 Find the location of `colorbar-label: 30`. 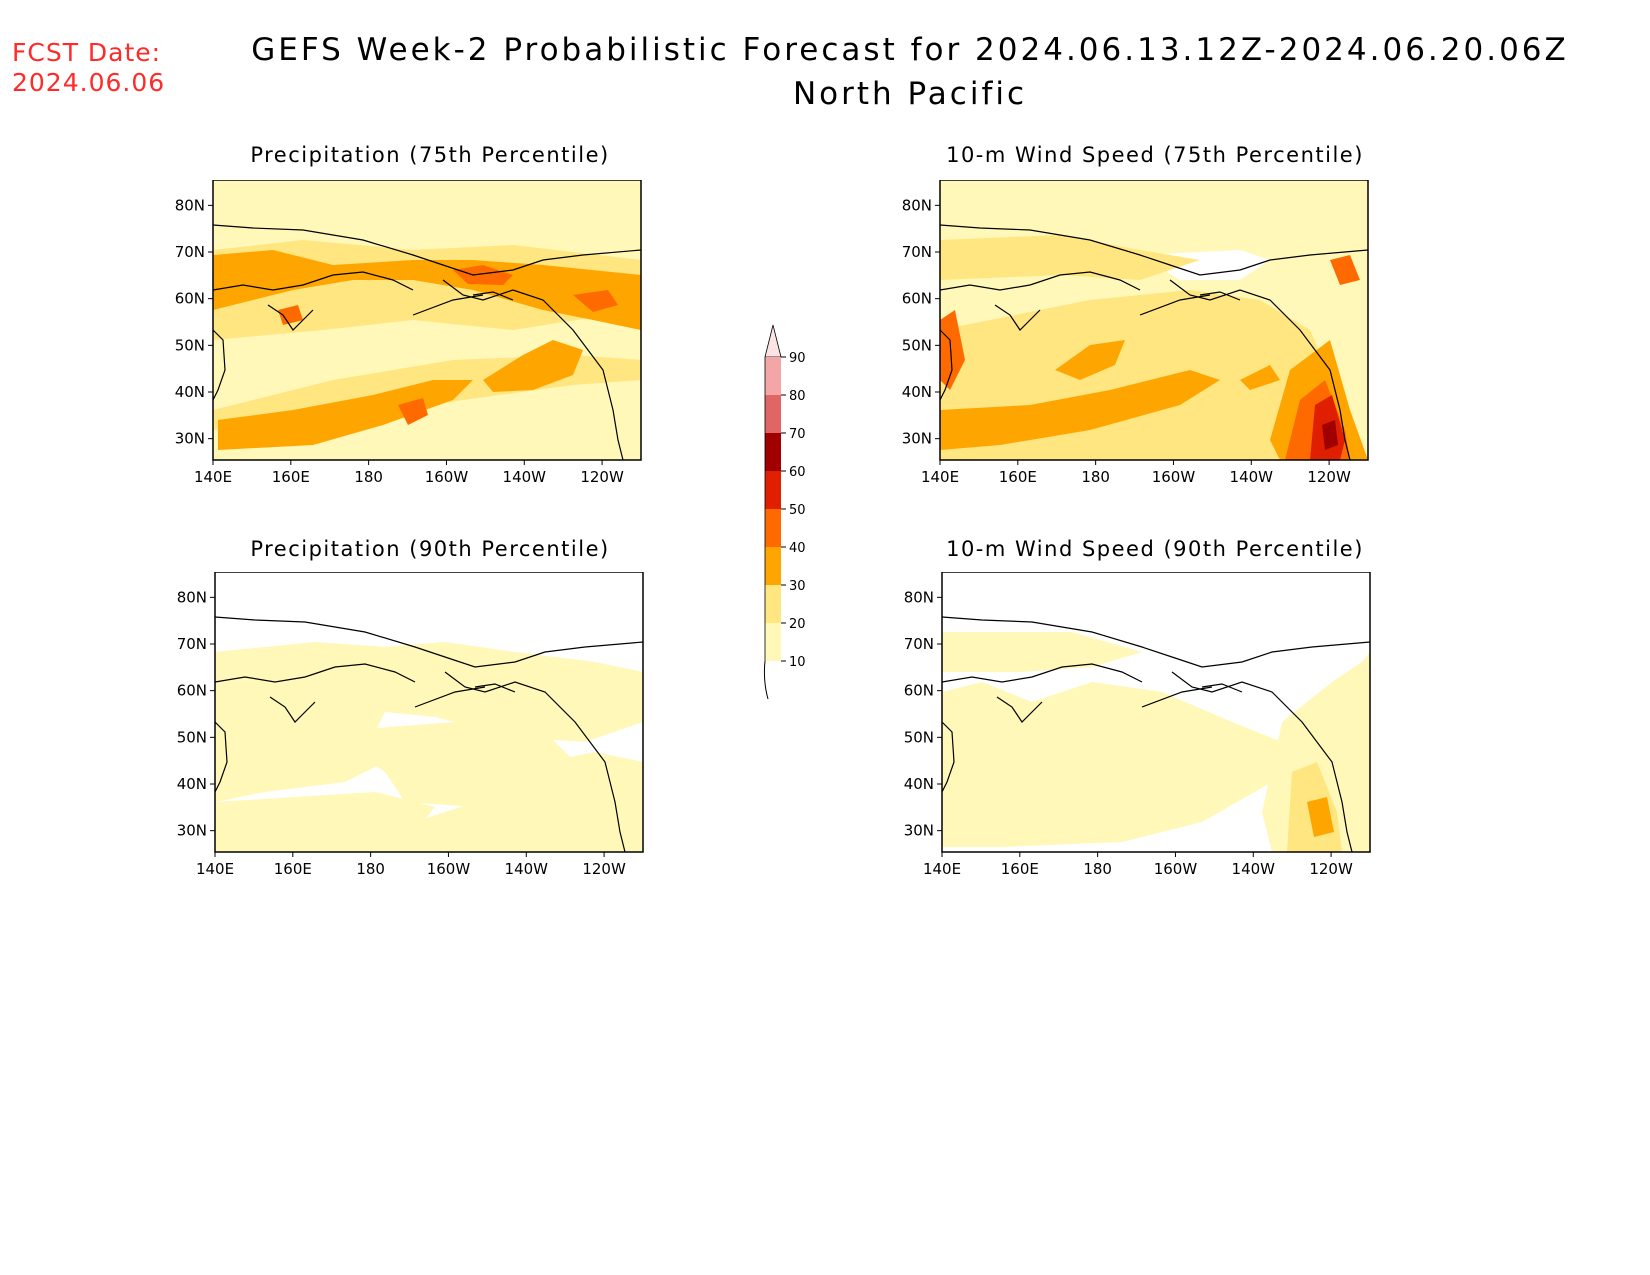

colorbar-label: 30 is located at coordinates (797, 586).